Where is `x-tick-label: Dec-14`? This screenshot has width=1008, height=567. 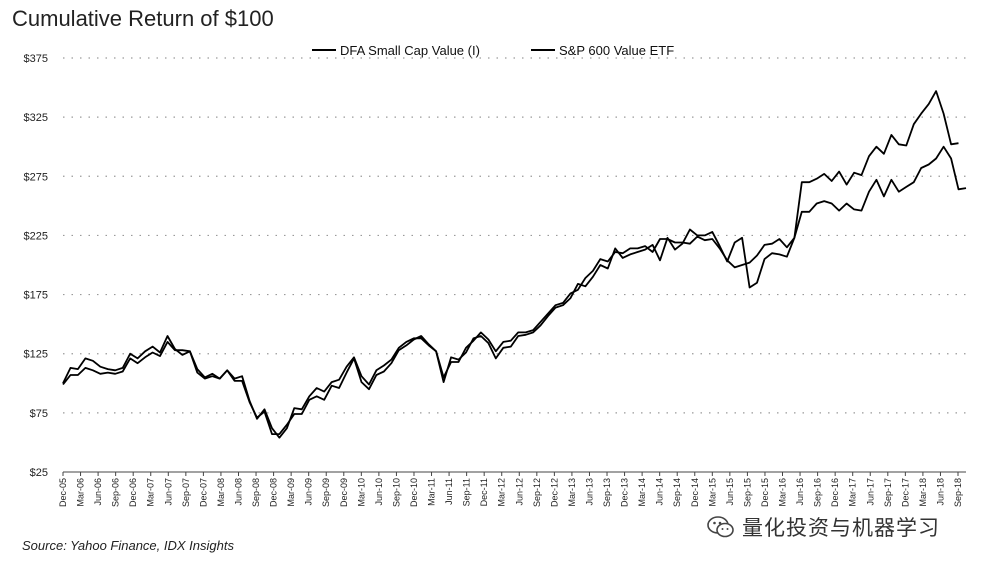
x-tick-label: Dec-14 is located at coordinates (695, 492).